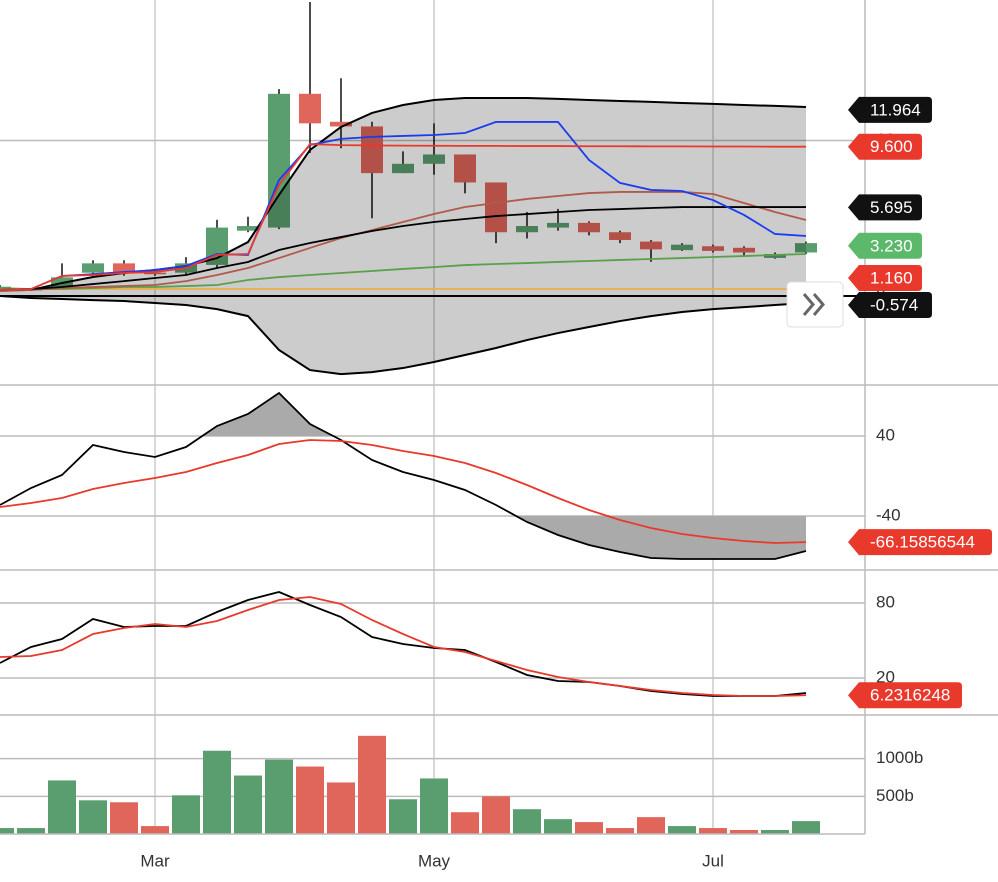 Image resolution: width=998 pixels, height=882 pixels. I want to click on value-badge-label: 3.230, so click(891, 245).